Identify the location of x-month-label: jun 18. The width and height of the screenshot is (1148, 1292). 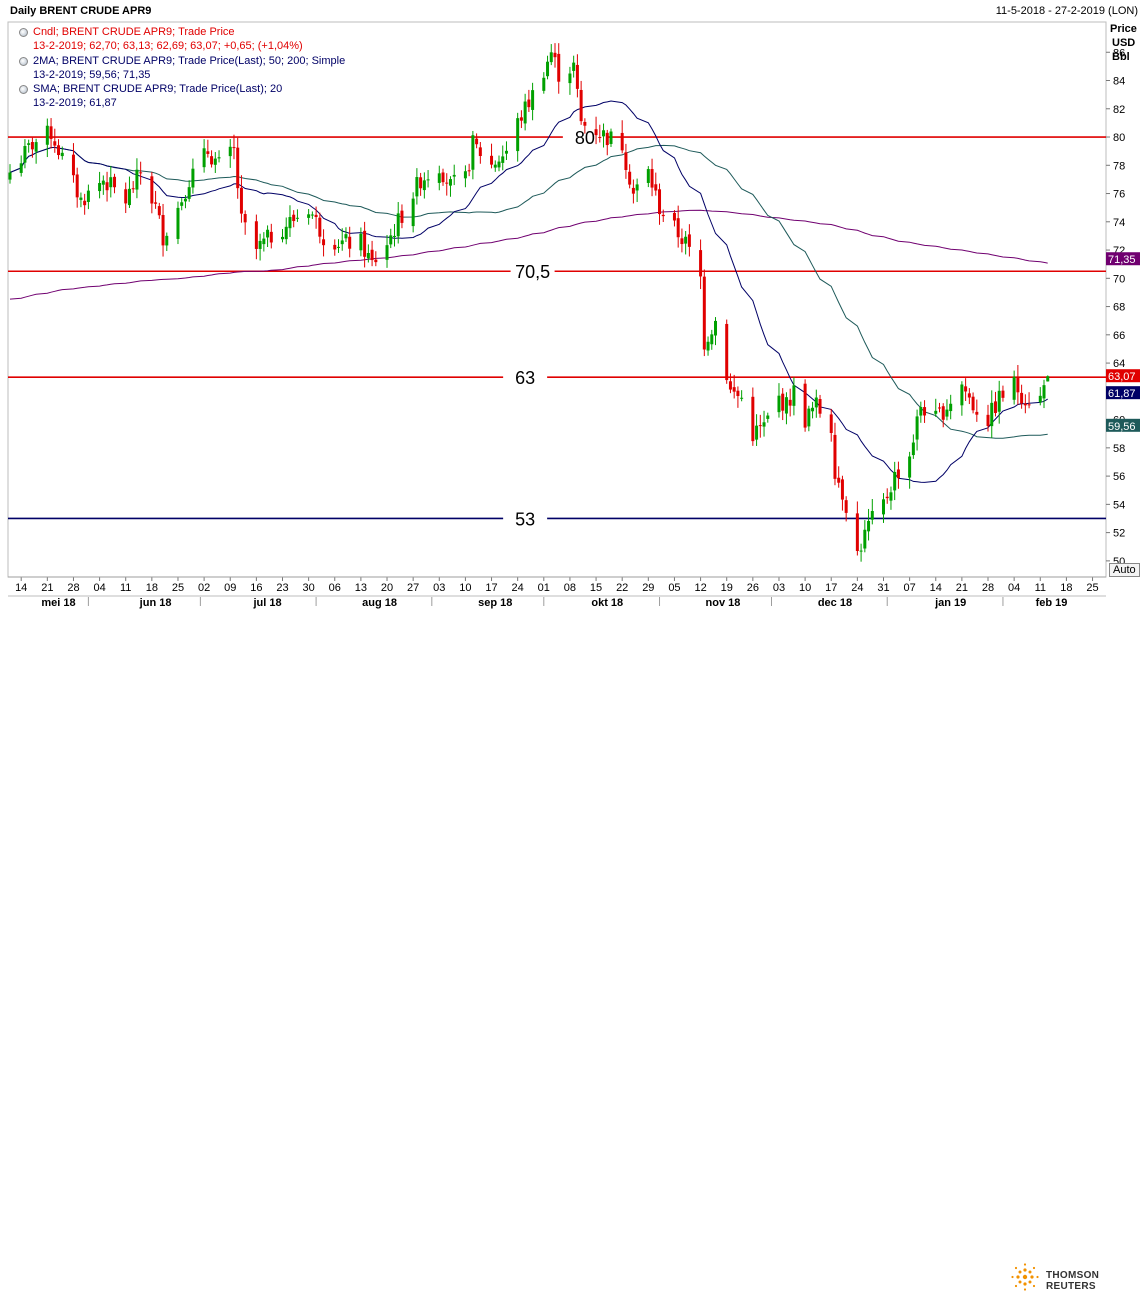
(155, 603).